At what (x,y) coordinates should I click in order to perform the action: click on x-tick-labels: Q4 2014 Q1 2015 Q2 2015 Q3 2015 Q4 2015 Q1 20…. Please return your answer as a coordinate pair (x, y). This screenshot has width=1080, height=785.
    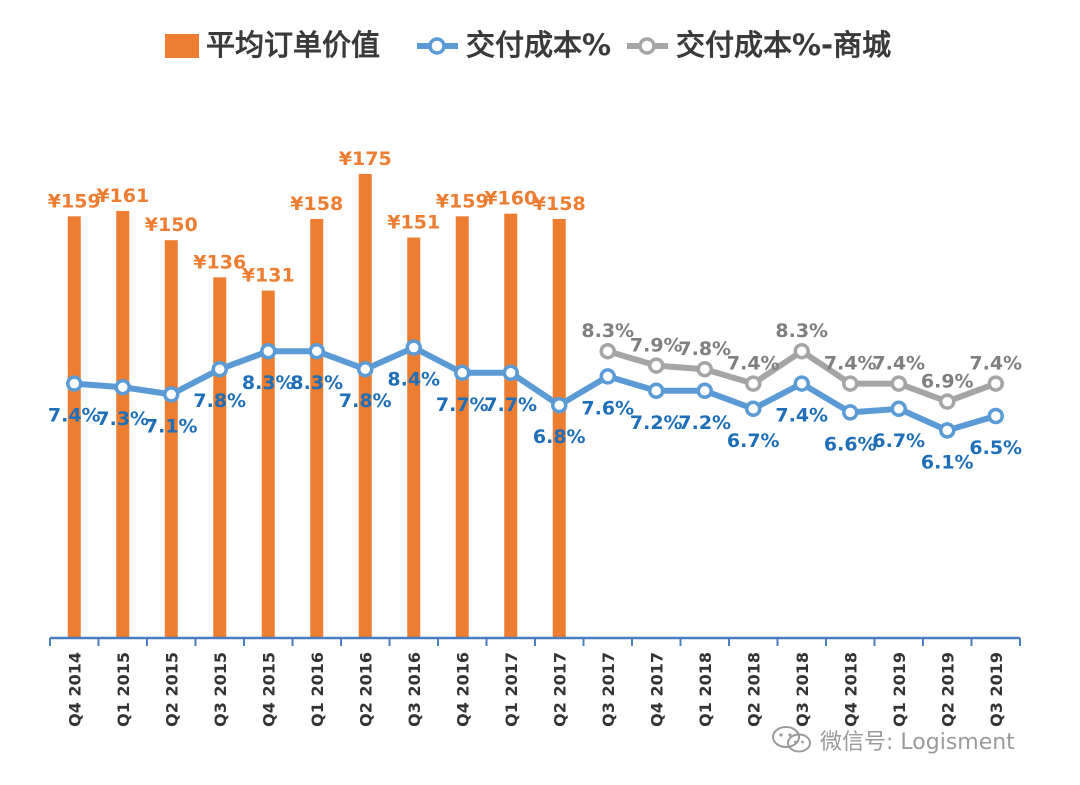
    Looking at the image, I should click on (535, 689).